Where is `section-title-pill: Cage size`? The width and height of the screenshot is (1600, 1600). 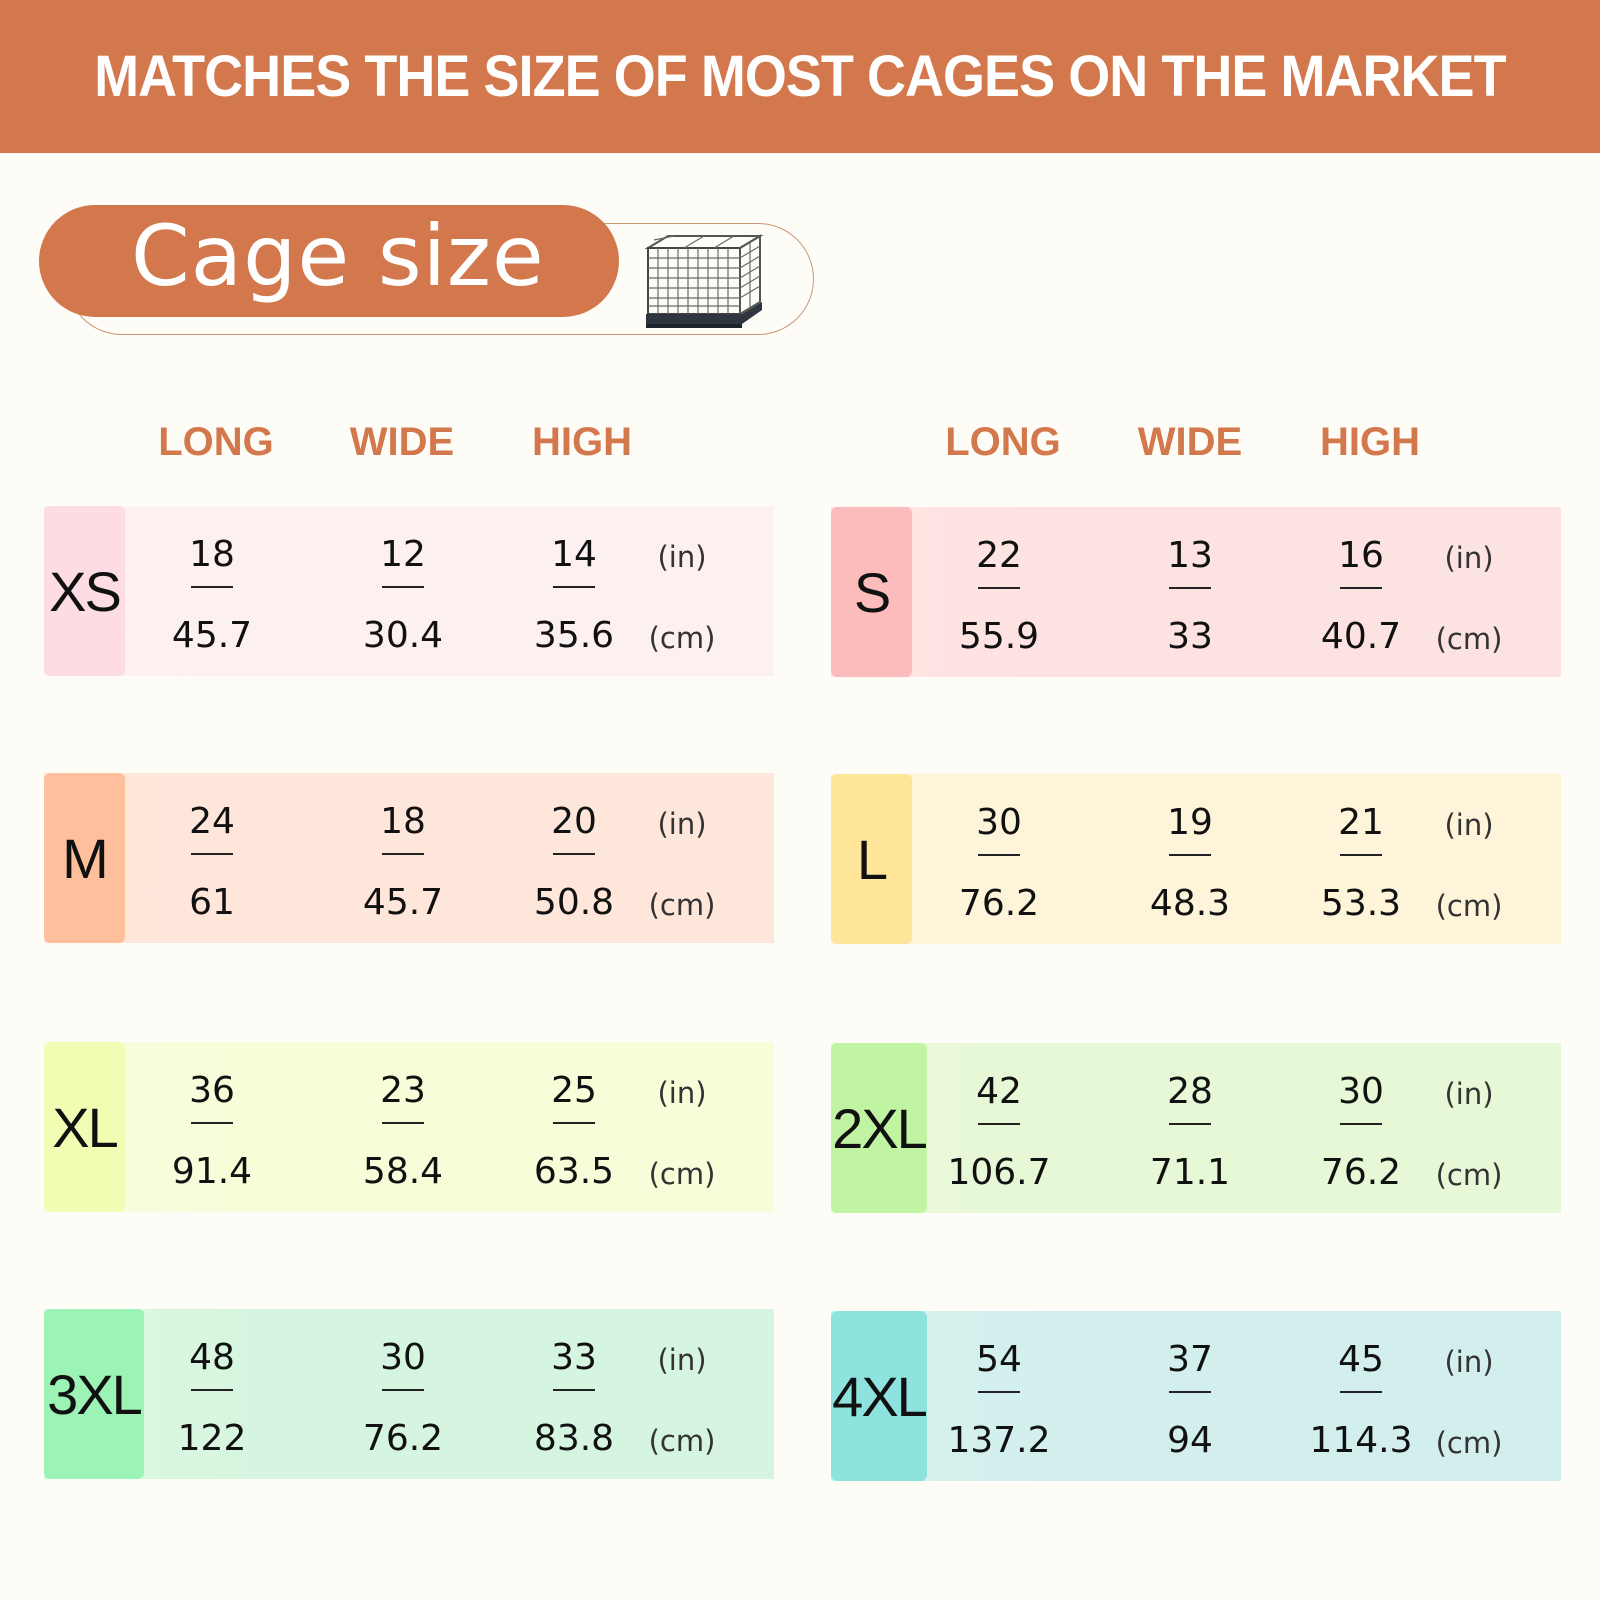
section-title-pill: Cage size is located at coordinates (329, 261).